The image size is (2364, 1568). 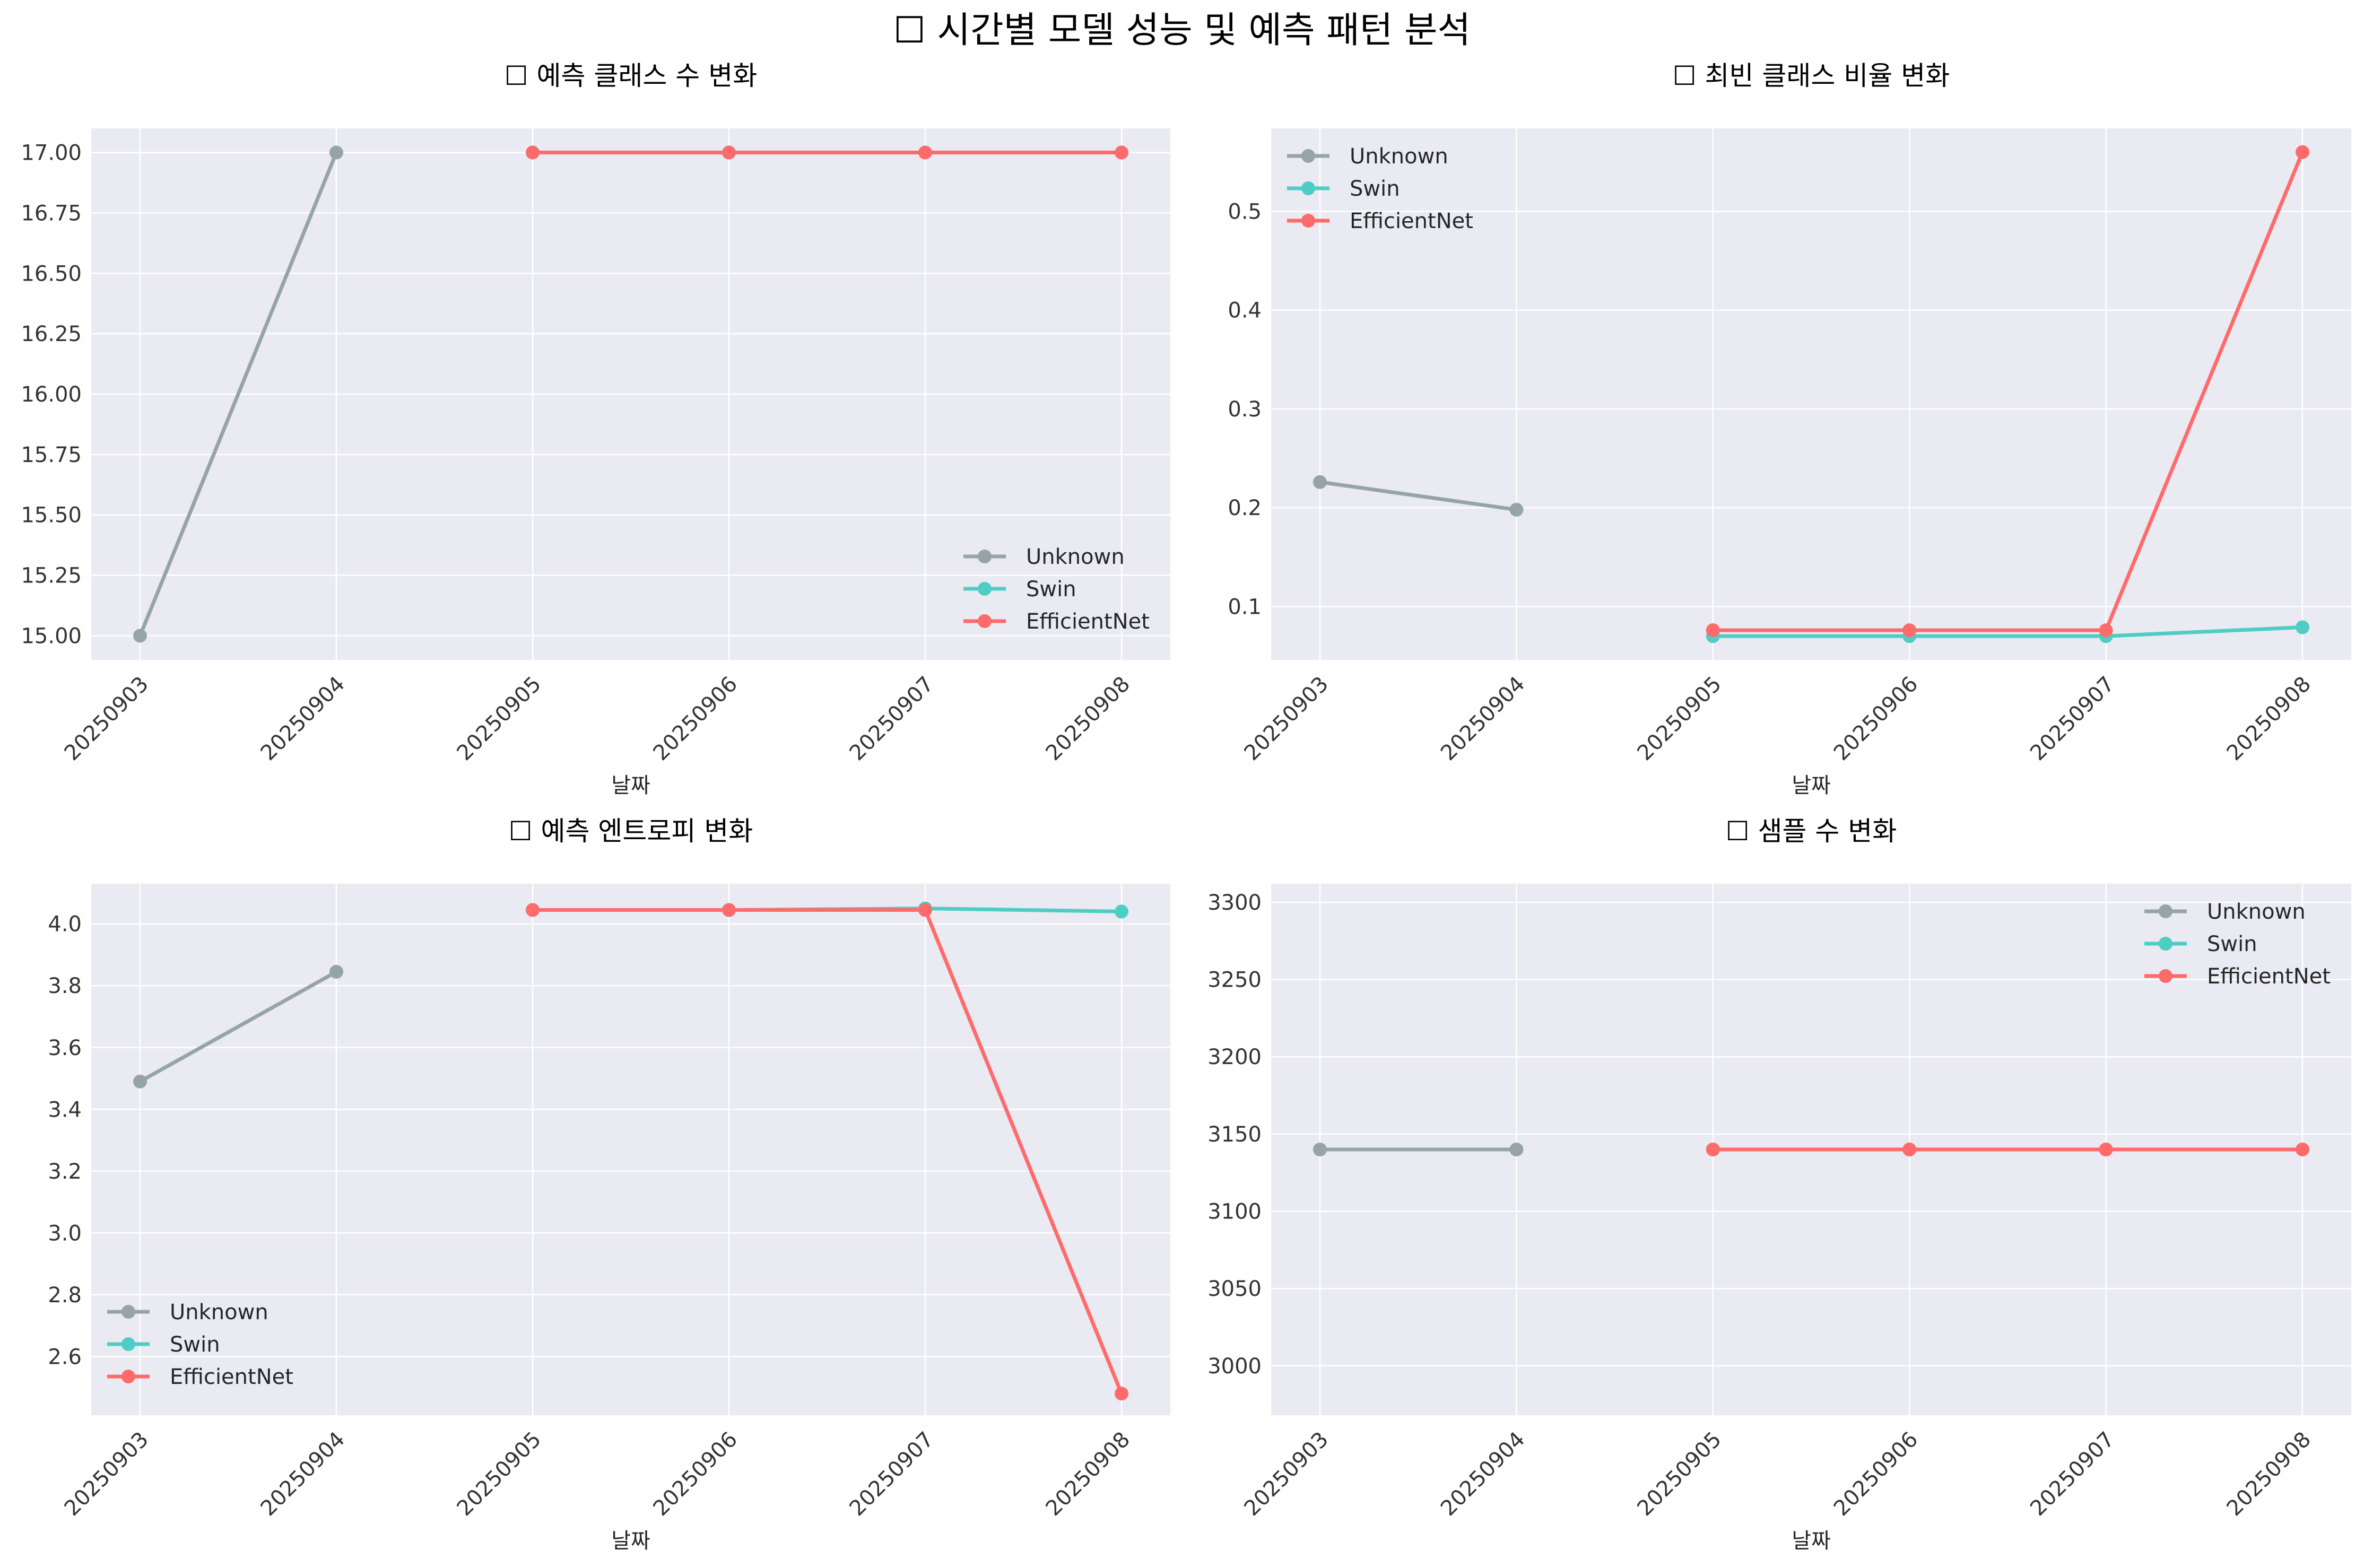 What do you see at coordinates (51, 636) in the screenshot?
I see `y-tick-label: 15.00` at bounding box center [51, 636].